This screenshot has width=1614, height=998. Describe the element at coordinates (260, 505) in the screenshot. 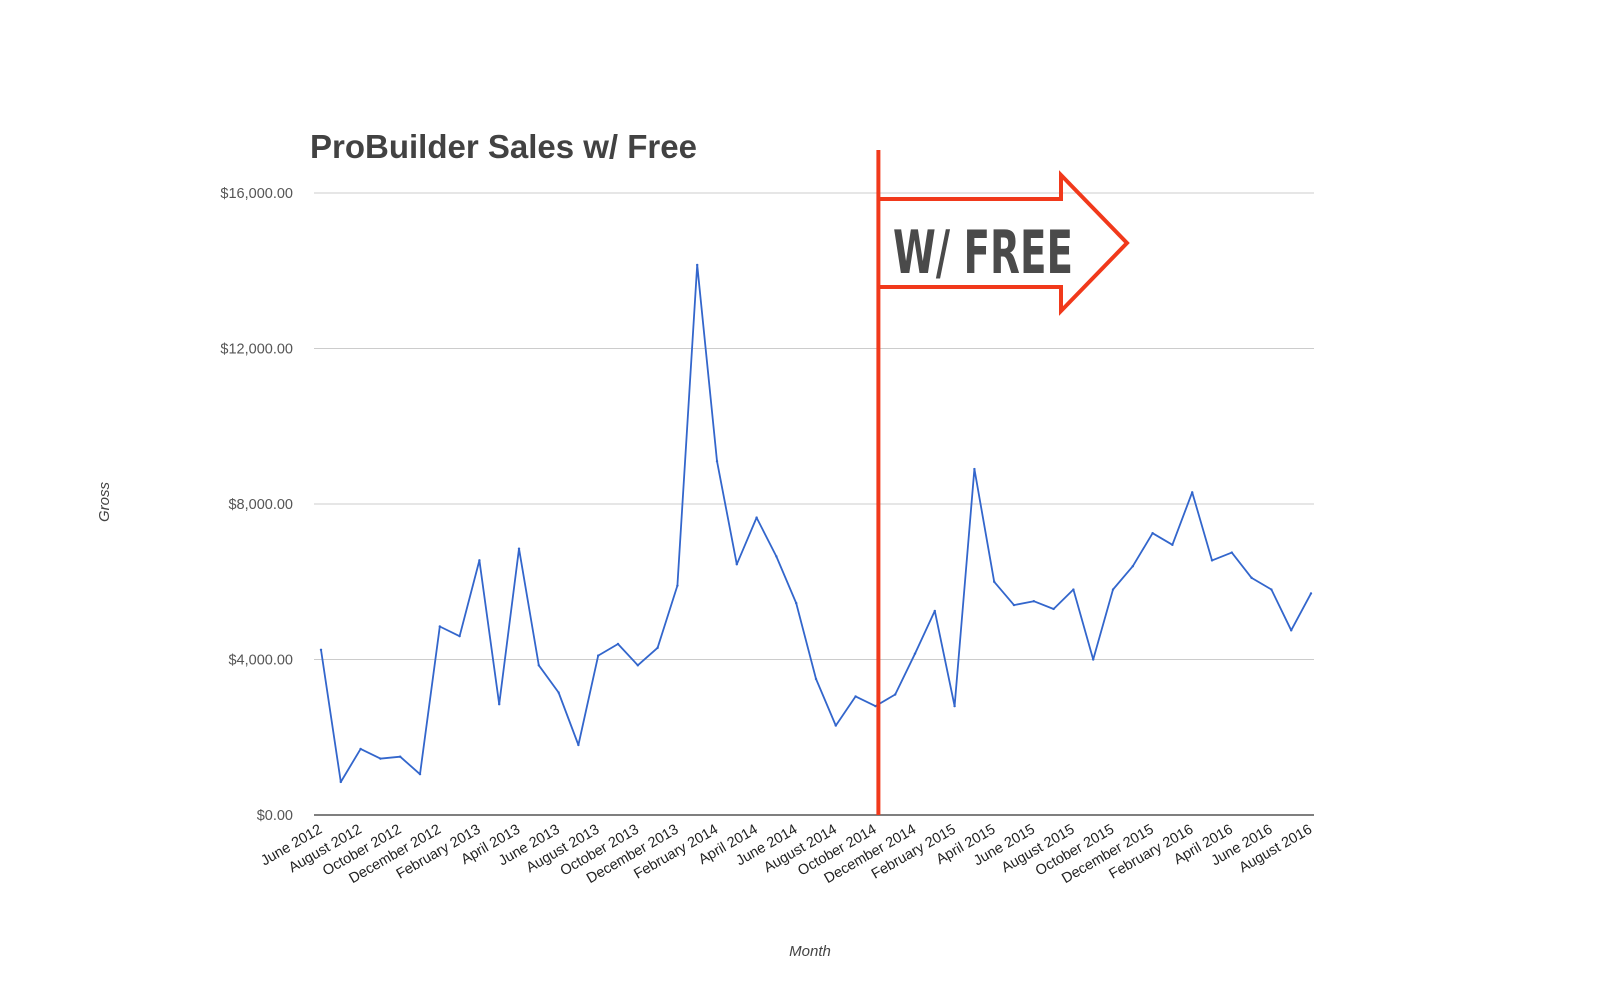

I see `y-tick-label: $8,000.00` at that location.